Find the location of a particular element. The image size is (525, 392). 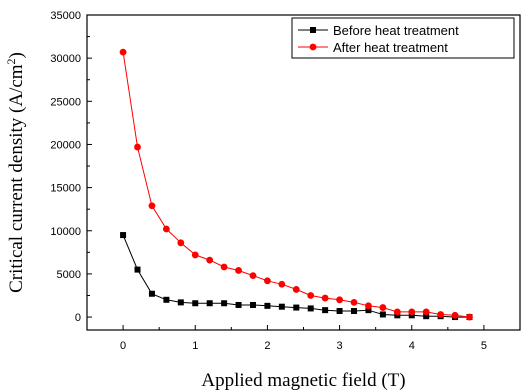

y-axis-title-main: Critical current density (A/cm is located at coordinates (16, 178).